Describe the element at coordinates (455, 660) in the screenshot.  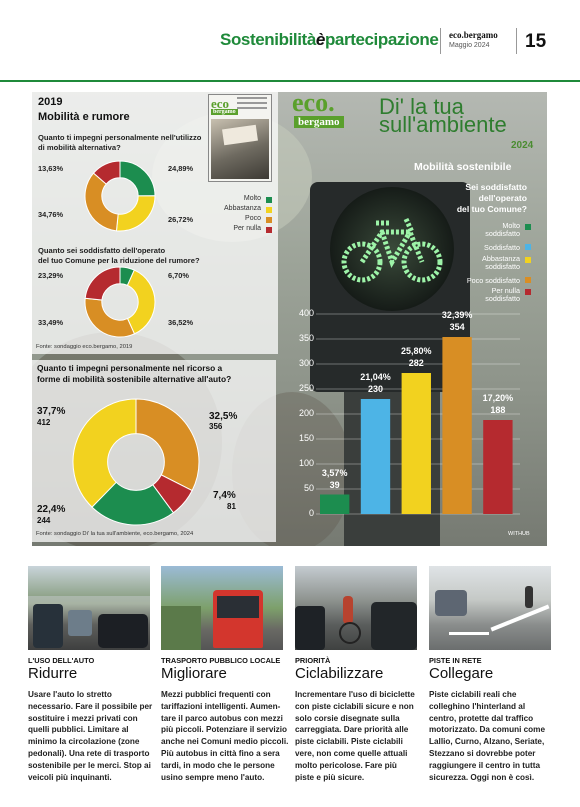
I see `article-kicker: PISTE IN RETE` at that location.